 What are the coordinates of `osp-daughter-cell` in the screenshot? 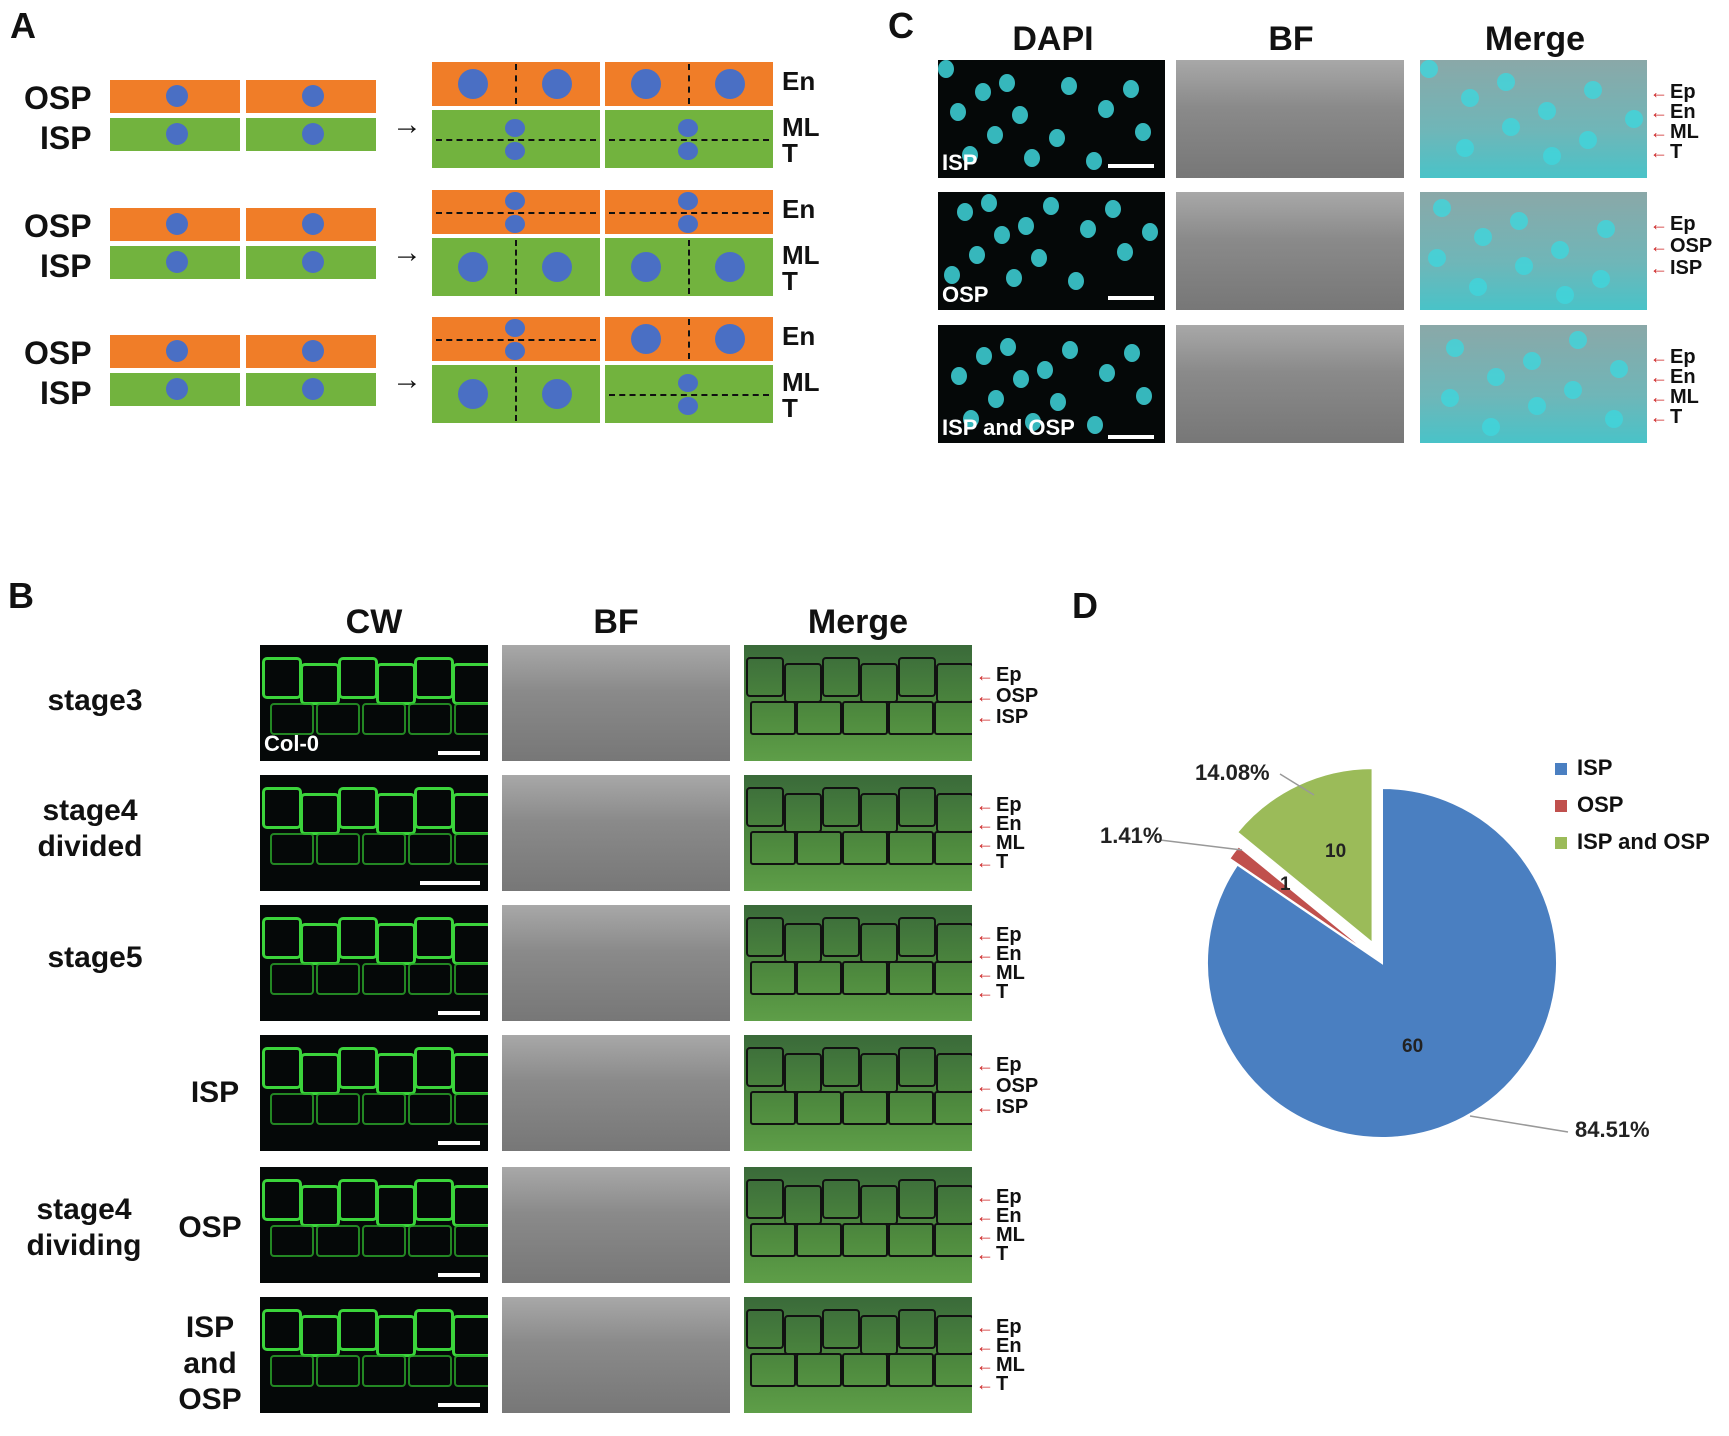 It's located at (689, 84).